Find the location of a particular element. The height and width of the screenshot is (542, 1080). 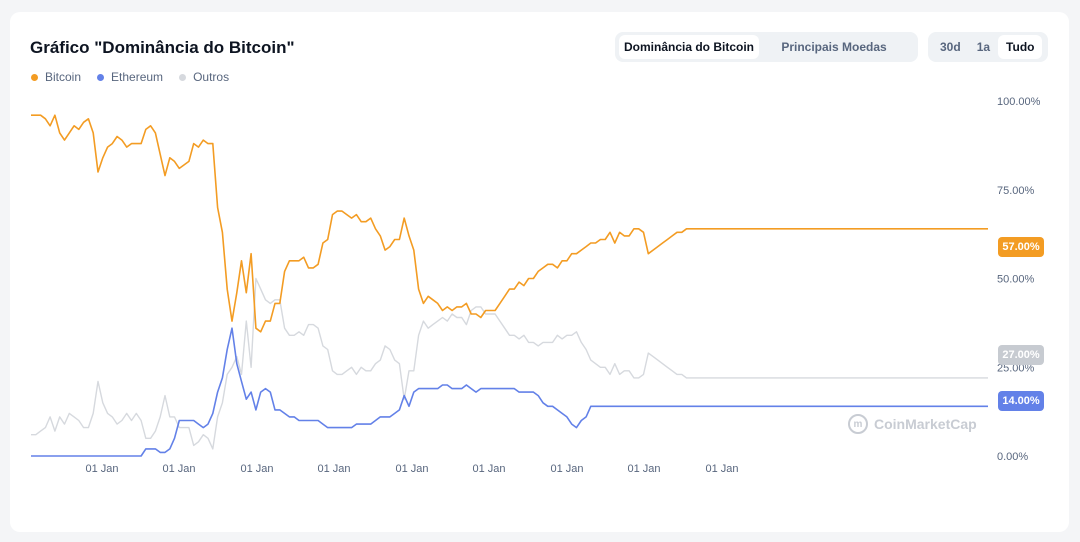

range-toggle: 30d 1a Tudo is located at coordinates (988, 47).